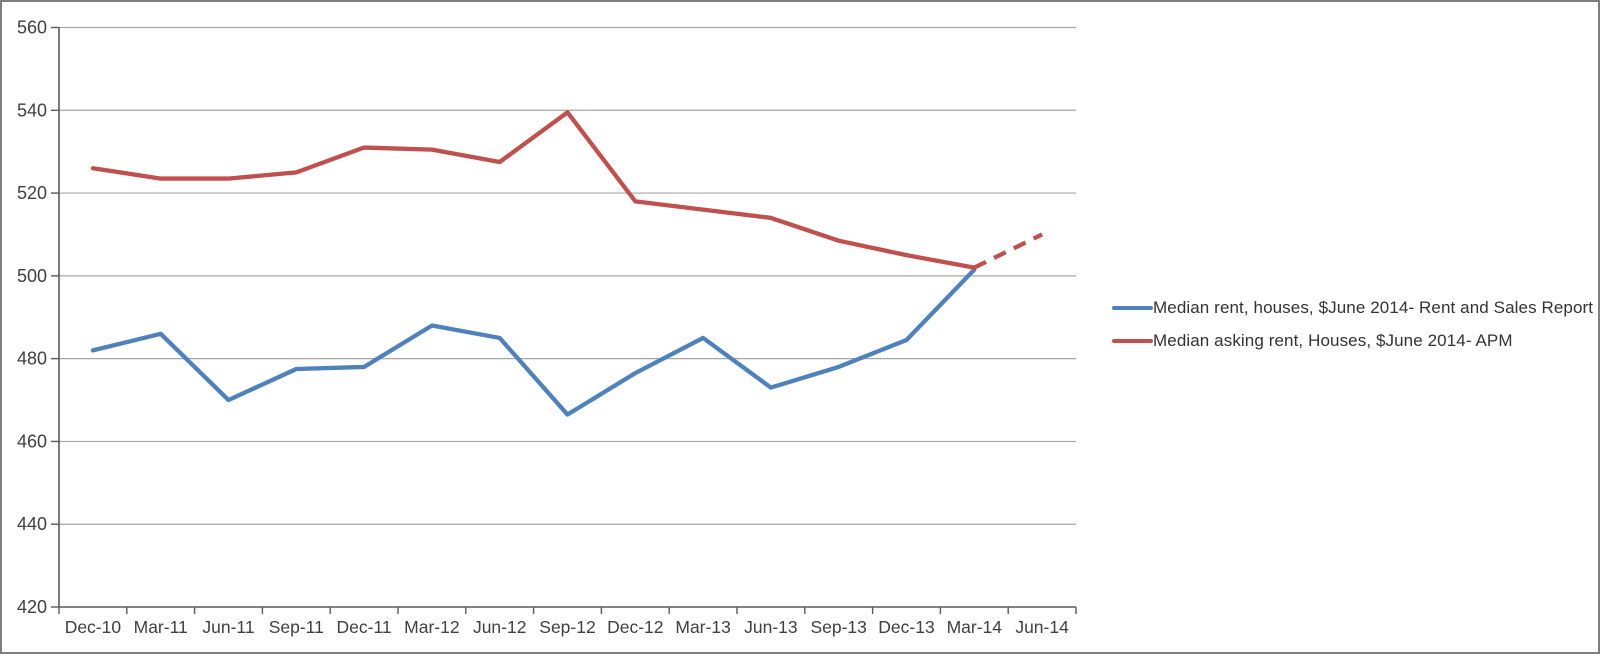 This screenshot has height=654, width=1600. Describe the element at coordinates (161, 627) in the screenshot. I see `x-tick-label: Mar-11` at that location.